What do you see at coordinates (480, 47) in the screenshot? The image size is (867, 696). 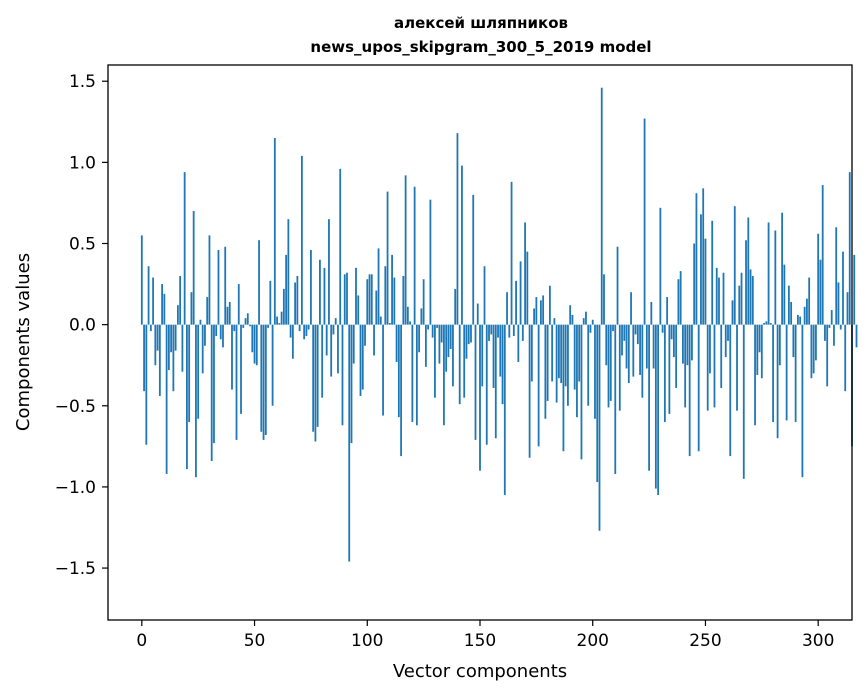 I see `chart-subtitle: news_upos_skipgram_300_5_2019 model` at bounding box center [480, 47].